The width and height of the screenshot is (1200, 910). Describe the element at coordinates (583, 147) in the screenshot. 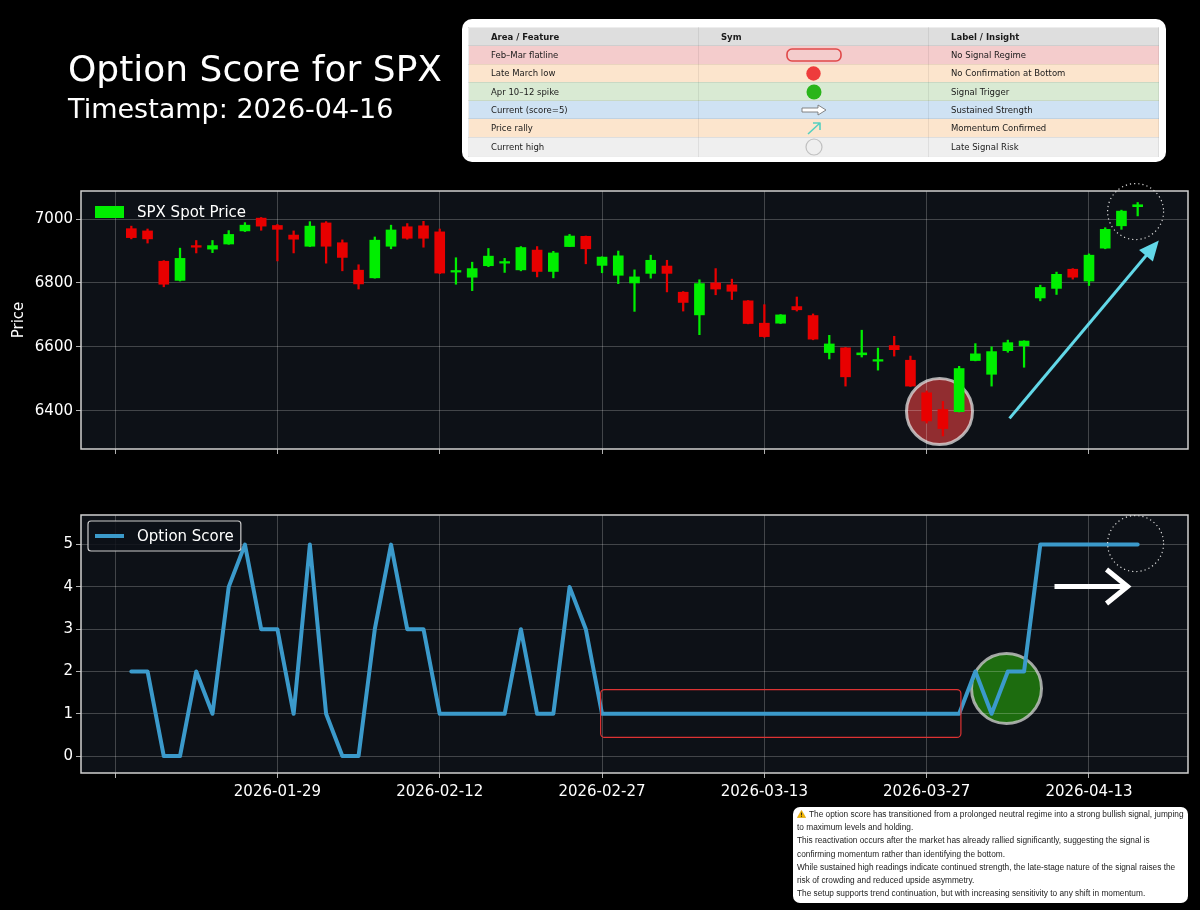

I see `text: Current high` at that location.